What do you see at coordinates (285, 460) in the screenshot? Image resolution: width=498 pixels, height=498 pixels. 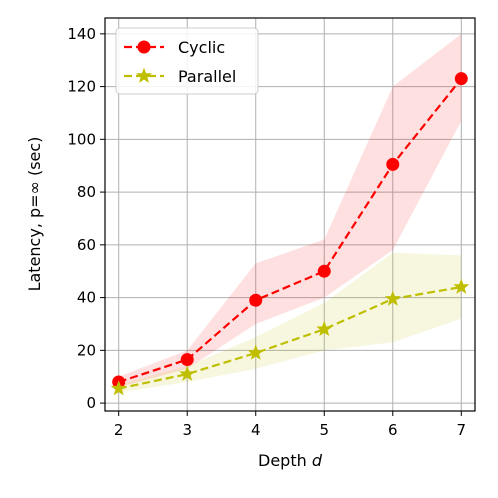 I see `x-axis-label-text: Depth` at bounding box center [285, 460].